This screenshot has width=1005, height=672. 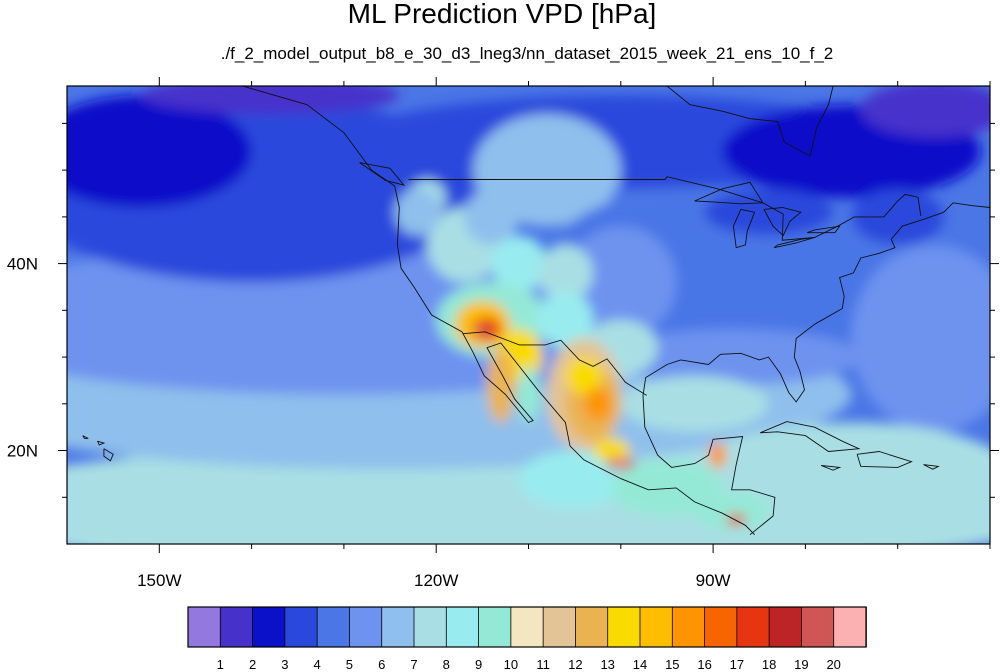 I want to click on coastline-lake-ontario, so click(x=824, y=229).